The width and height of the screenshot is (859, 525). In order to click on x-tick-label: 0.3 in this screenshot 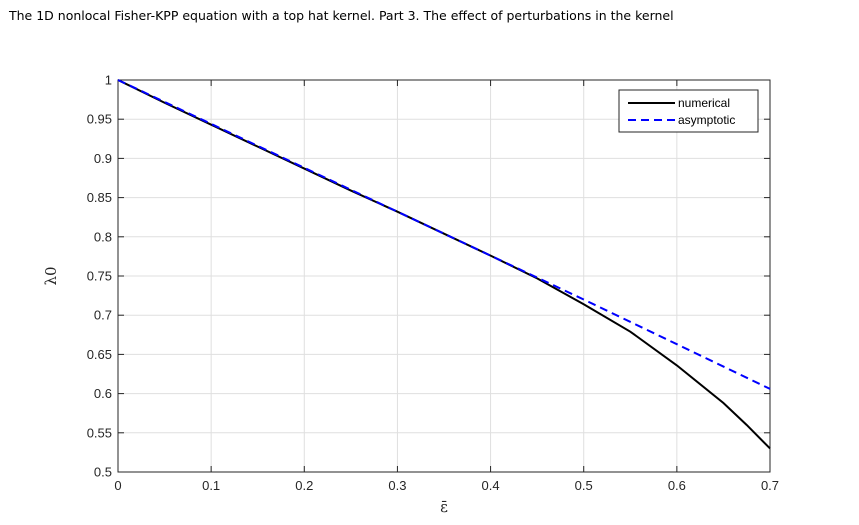, I will do `click(397, 485)`.